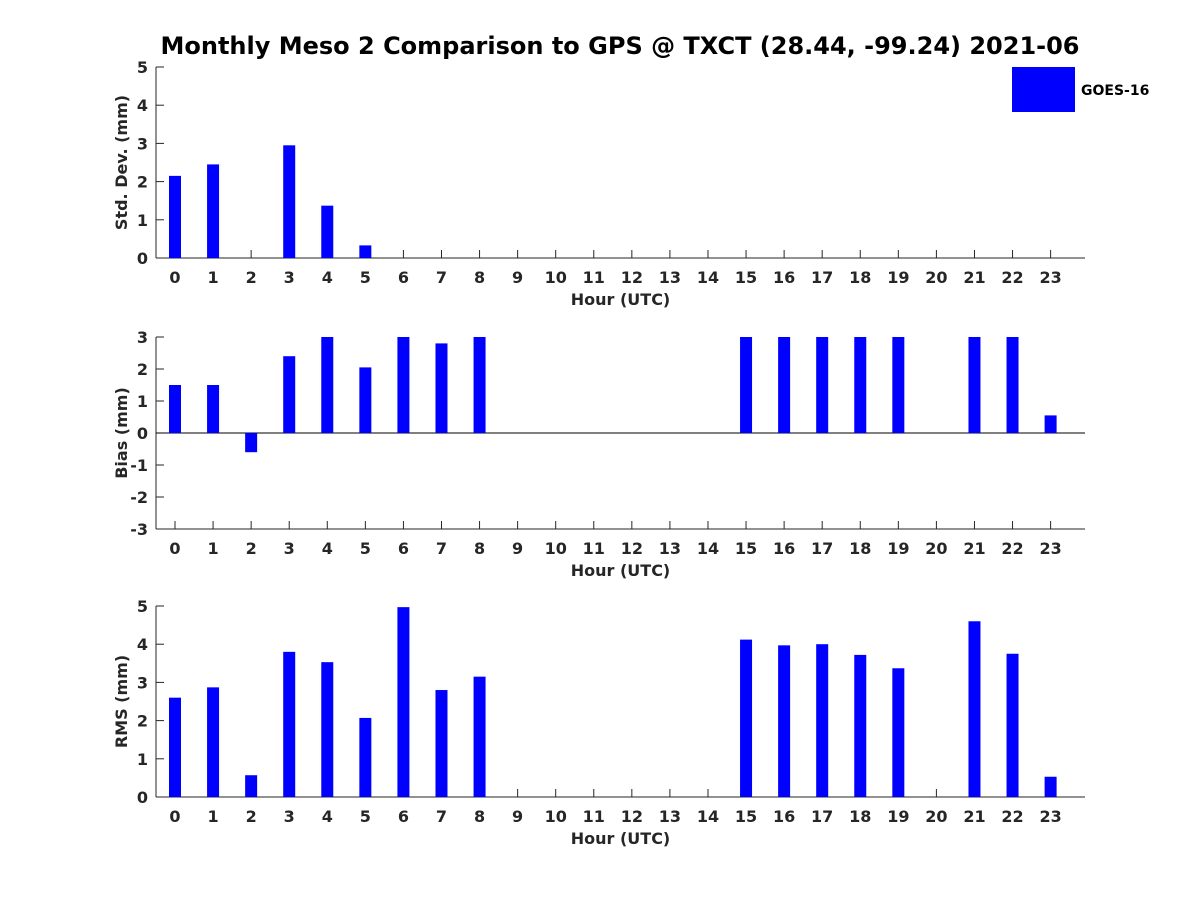 The width and height of the screenshot is (1200, 905). I want to click on x-tick-label: 9, so click(517, 277).